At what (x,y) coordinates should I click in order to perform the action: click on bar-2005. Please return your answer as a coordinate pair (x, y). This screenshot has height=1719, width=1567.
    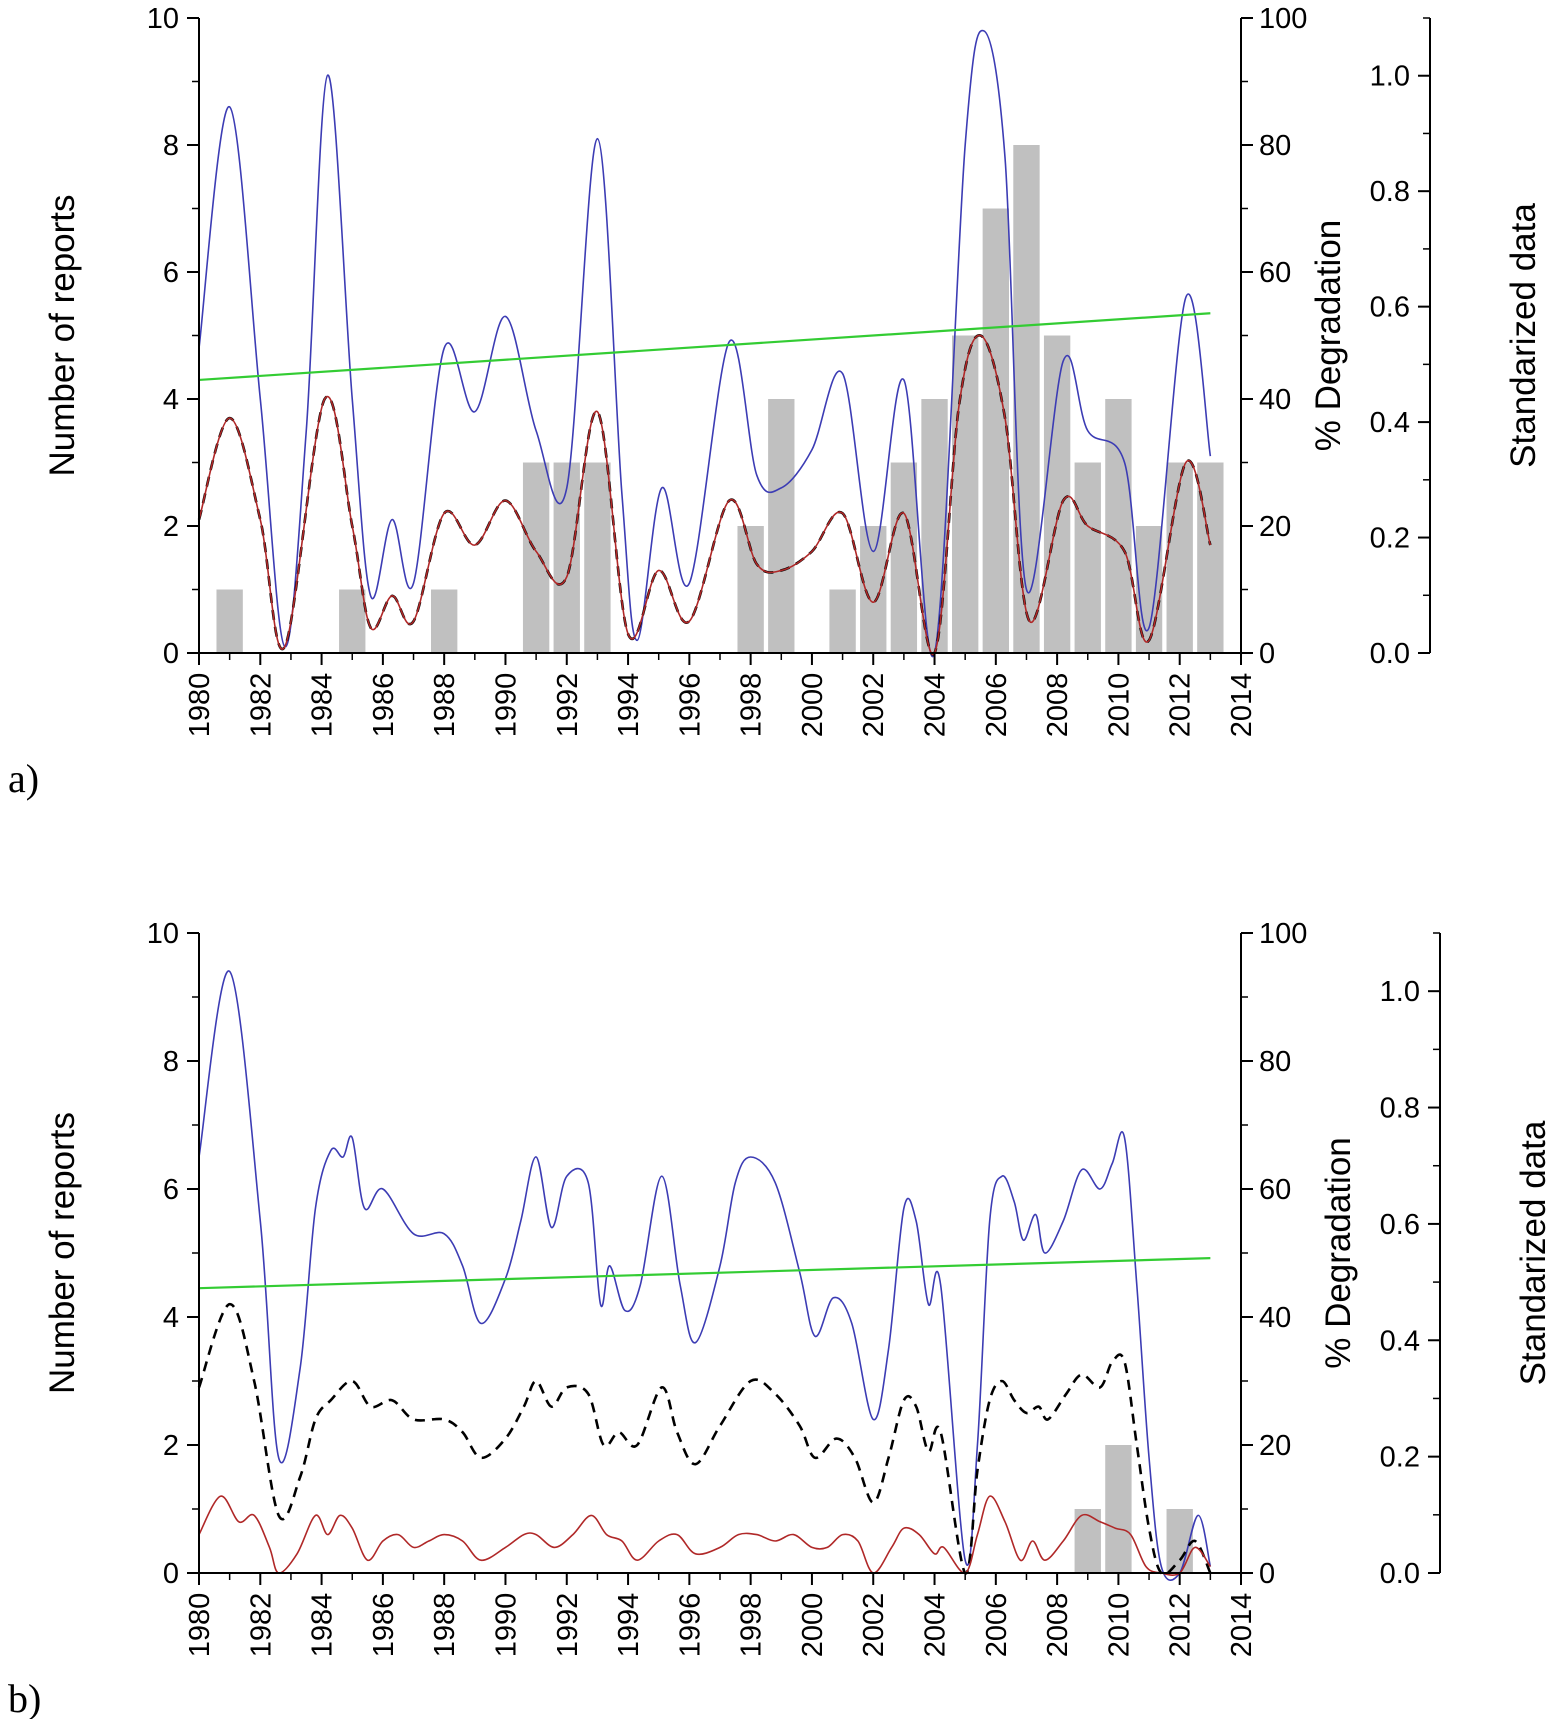
    Looking at the image, I should click on (965, 494).